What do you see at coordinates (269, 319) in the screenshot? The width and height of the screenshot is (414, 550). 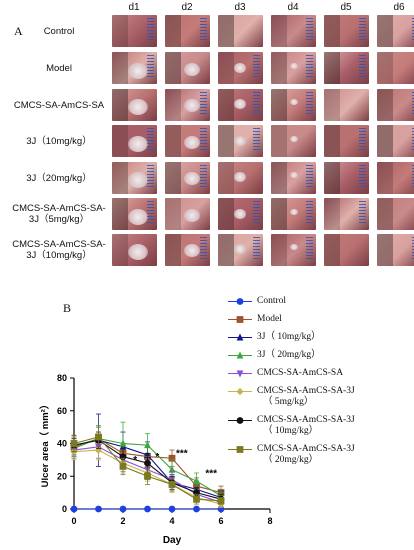 I see `legend-label: Model` at bounding box center [269, 319].